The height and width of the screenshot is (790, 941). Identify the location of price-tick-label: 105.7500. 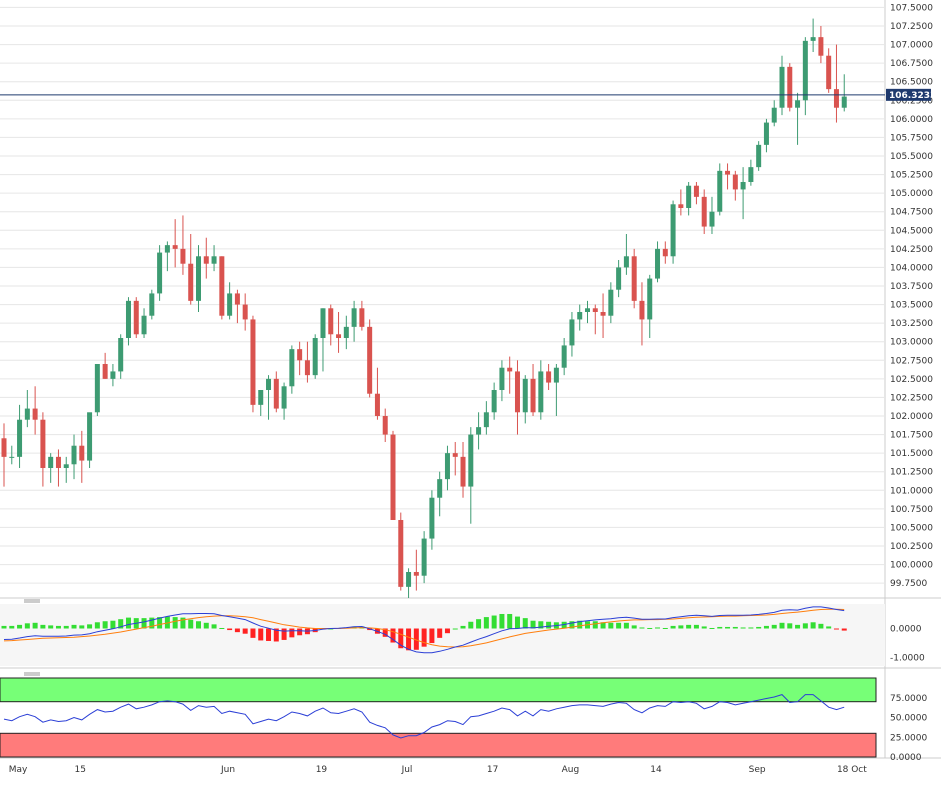
(911, 138).